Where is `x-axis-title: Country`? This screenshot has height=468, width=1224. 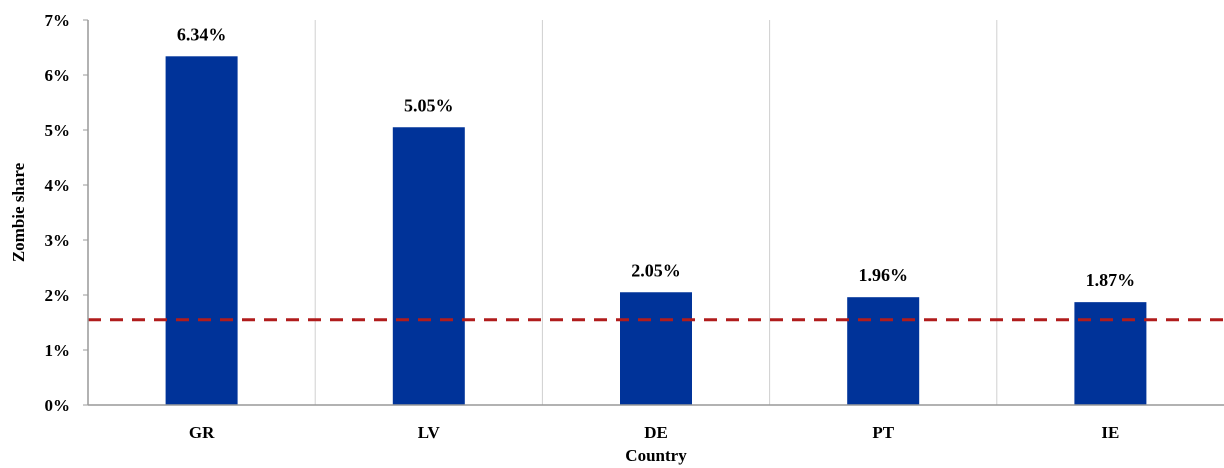
x-axis-title: Country is located at coordinates (656, 455).